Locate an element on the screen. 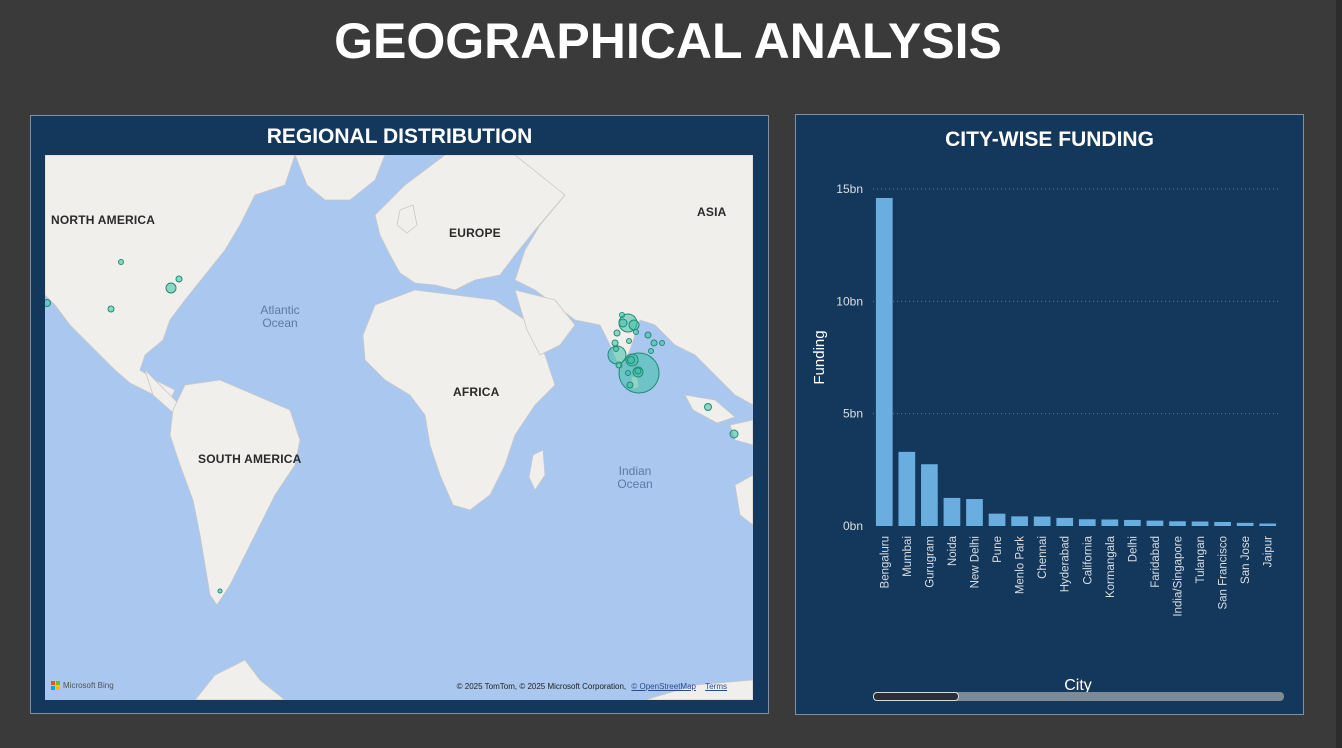  continent-label: NORTH AMERICA is located at coordinates (103, 220).